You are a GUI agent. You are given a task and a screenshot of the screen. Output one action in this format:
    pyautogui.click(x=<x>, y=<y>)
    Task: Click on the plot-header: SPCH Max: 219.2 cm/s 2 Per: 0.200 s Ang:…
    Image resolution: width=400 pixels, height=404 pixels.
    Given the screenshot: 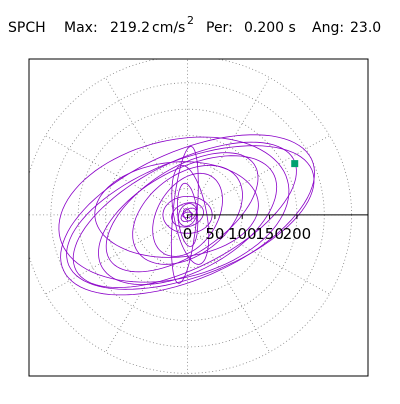 What is the action you would take?
    pyautogui.click(x=200, y=27)
    